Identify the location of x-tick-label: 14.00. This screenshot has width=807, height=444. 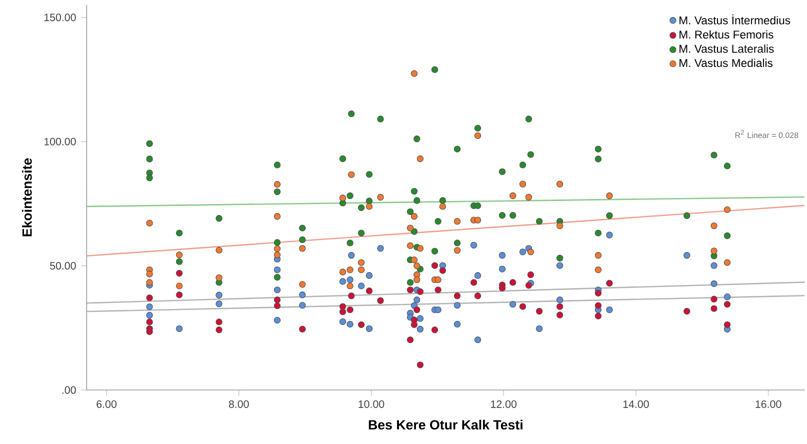
(636, 404).